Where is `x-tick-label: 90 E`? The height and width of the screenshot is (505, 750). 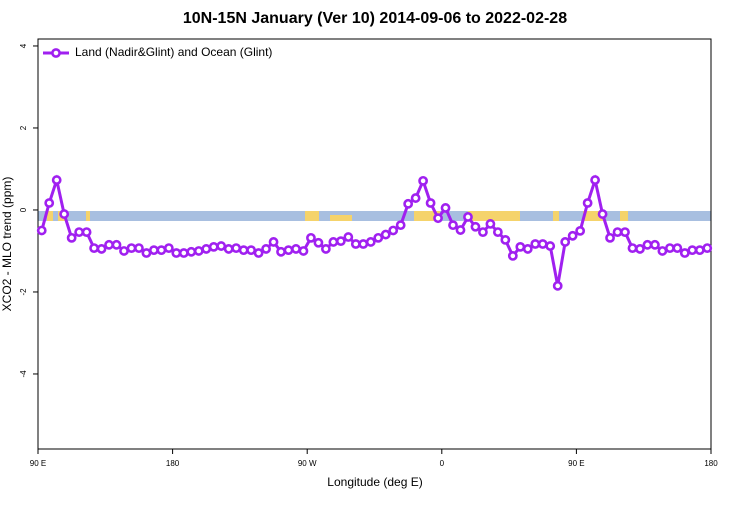 x-tick-label: 90 E is located at coordinates (38, 463).